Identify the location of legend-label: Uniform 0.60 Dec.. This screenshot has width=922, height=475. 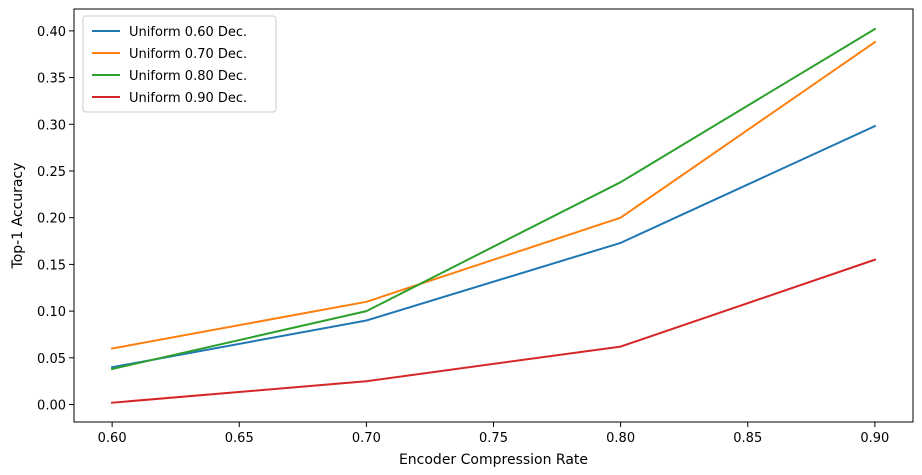
(188, 32).